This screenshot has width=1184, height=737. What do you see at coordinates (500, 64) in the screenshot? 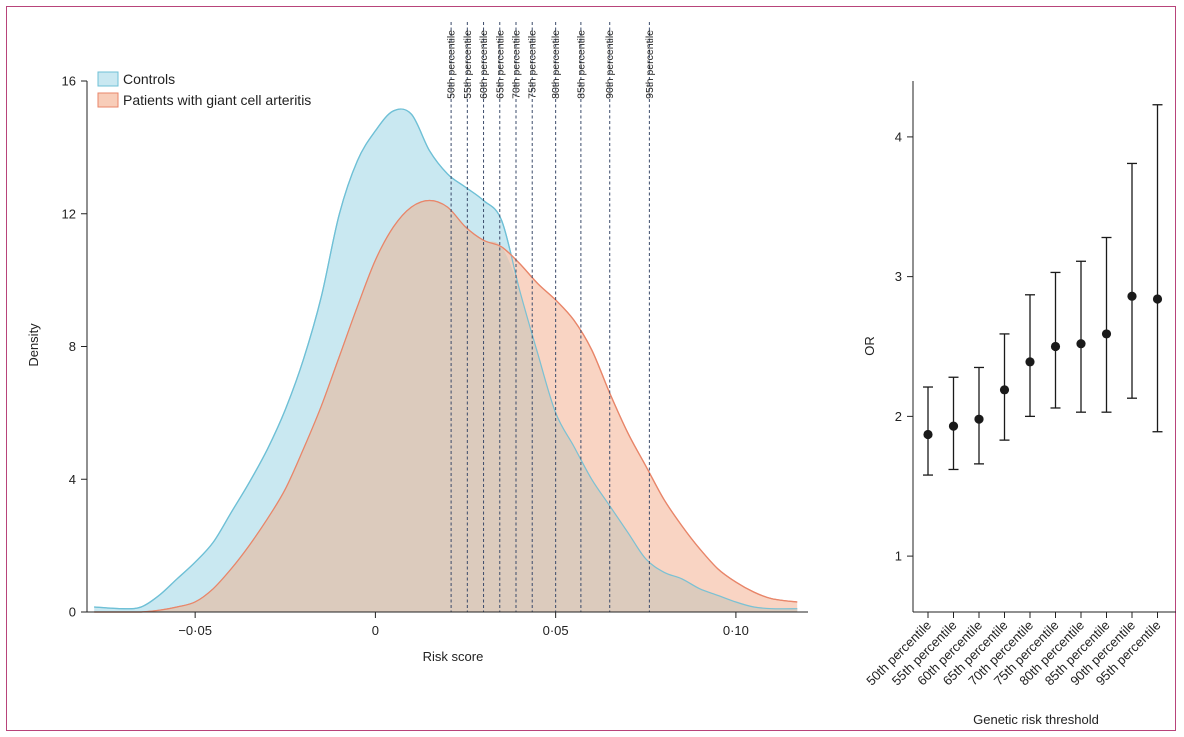
I see `percentile-label: 65th percentile` at bounding box center [500, 64].